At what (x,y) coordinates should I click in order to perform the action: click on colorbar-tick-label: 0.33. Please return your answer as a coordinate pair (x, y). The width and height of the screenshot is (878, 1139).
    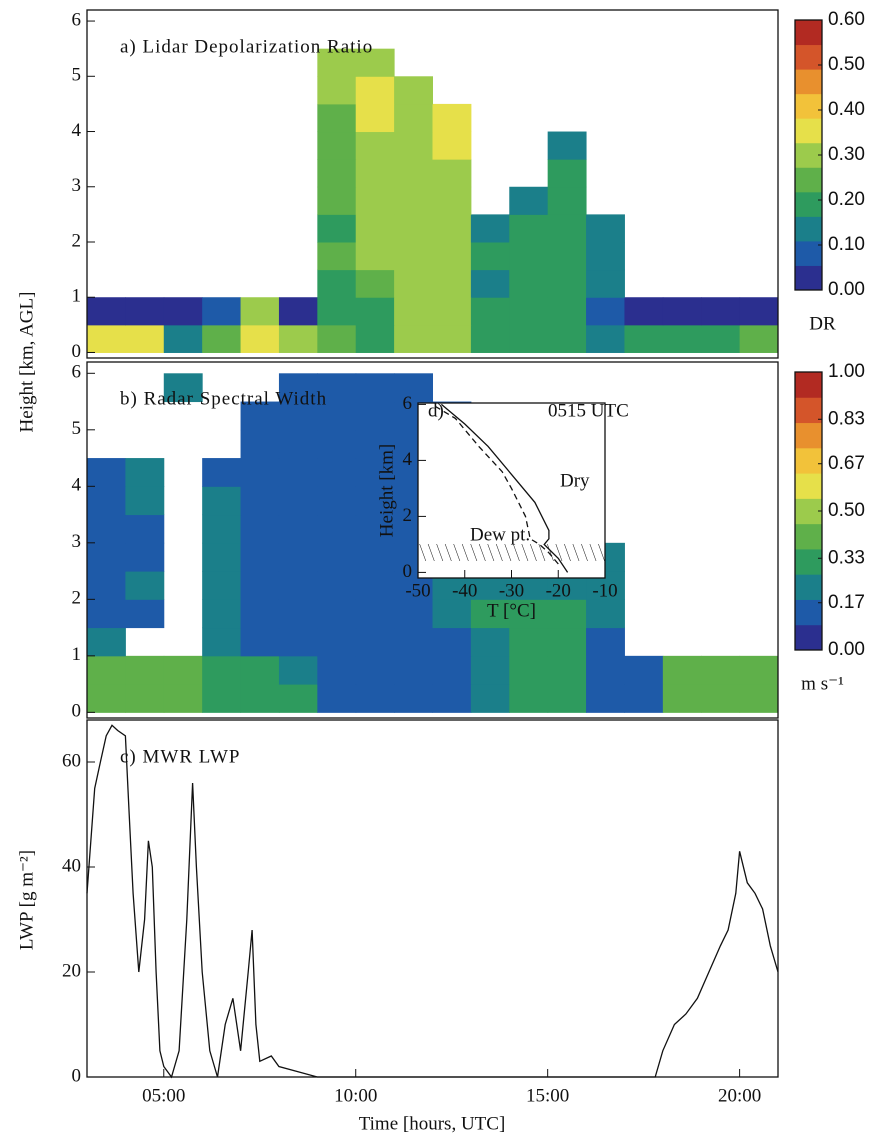
    Looking at the image, I should click on (846, 557).